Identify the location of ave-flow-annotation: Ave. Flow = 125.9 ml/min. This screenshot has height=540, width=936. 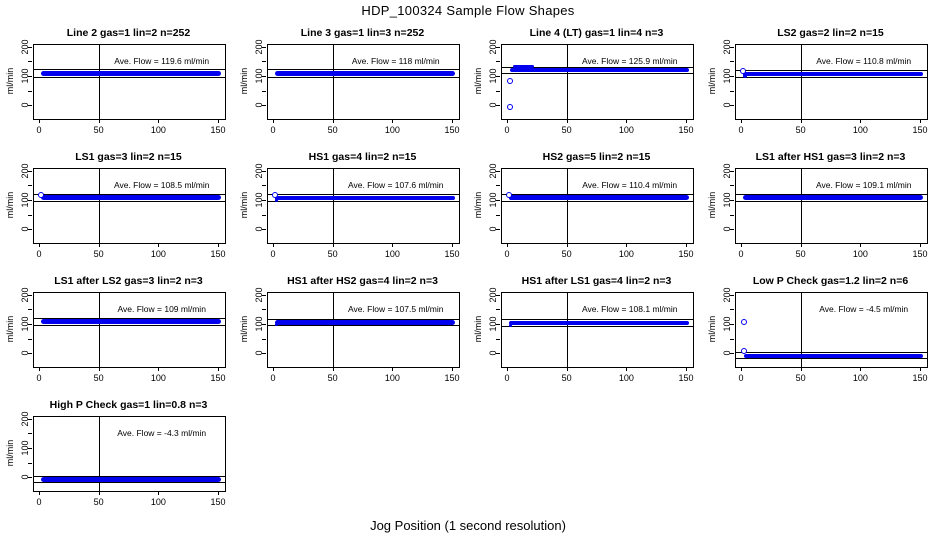
(629, 60).